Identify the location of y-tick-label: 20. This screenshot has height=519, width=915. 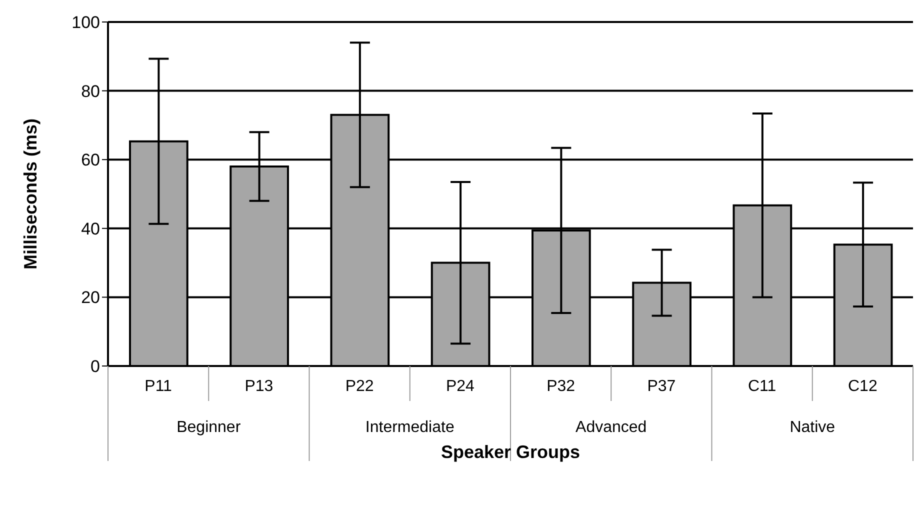
(90, 298).